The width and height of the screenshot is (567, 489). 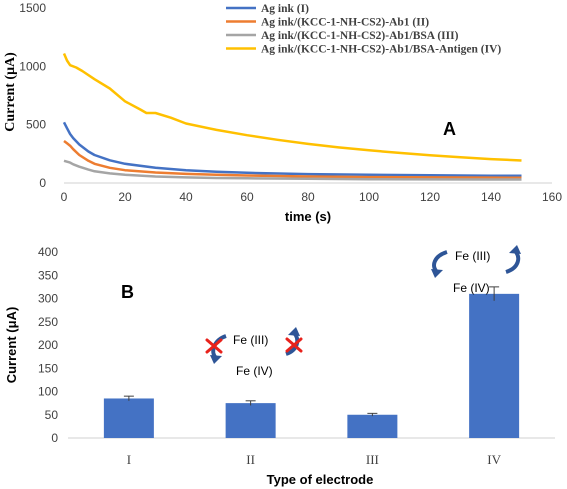 What do you see at coordinates (471, 288) in the screenshot?
I see `cycle-fe4-label: Fe (IV)` at bounding box center [471, 288].